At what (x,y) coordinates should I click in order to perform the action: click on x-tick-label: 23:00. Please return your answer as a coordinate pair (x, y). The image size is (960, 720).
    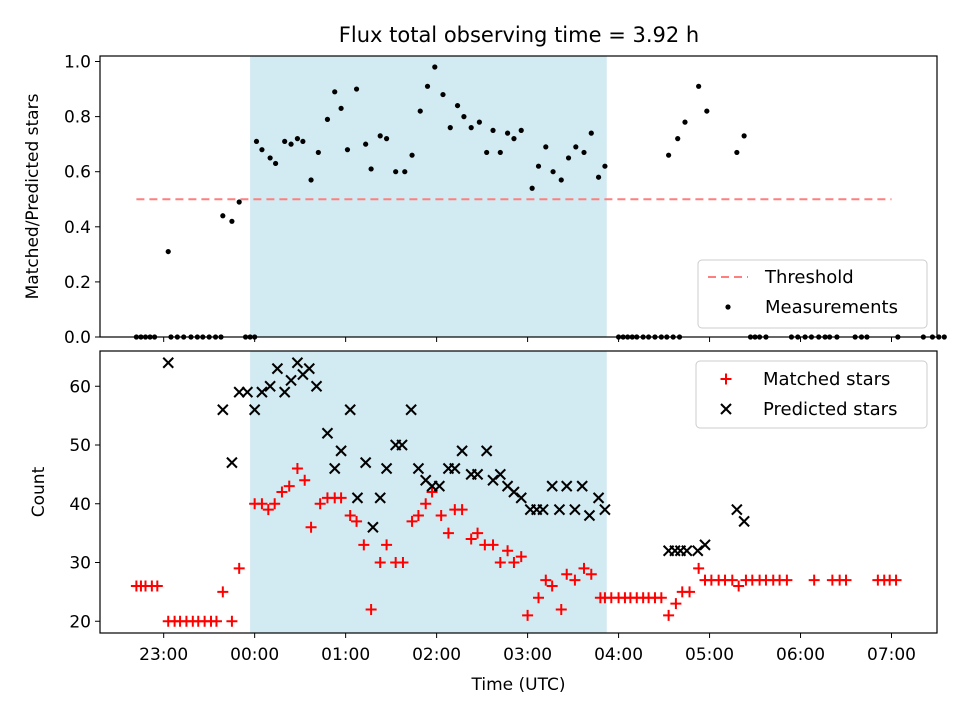
    Looking at the image, I should click on (163, 655).